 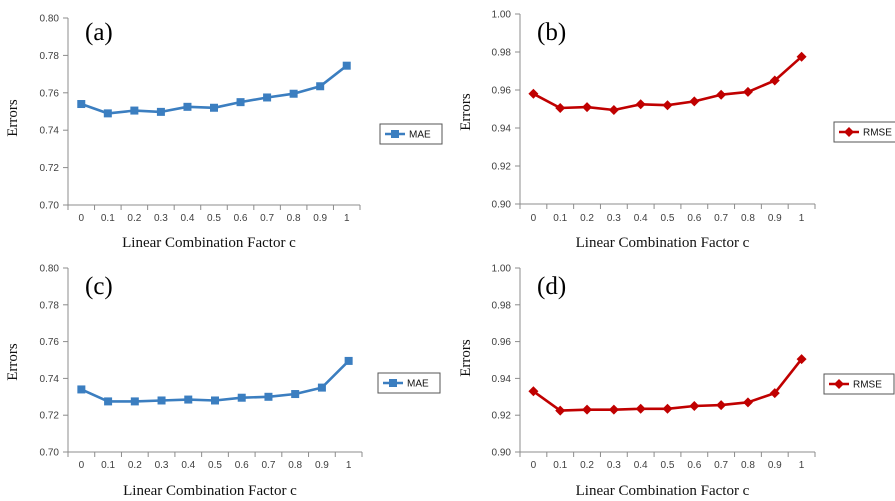 What do you see at coordinates (667, 385) in the screenshot?
I see `series-line-rmse` at bounding box center [667, 385].